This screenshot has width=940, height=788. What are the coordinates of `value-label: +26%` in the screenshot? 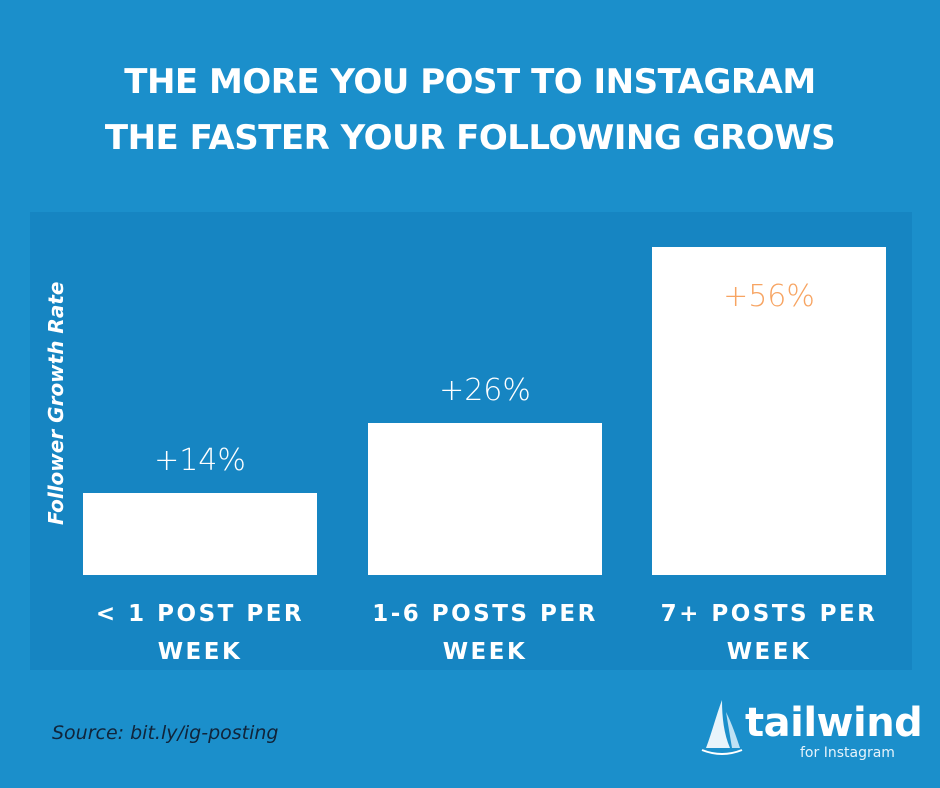 It's located at (485, 390).